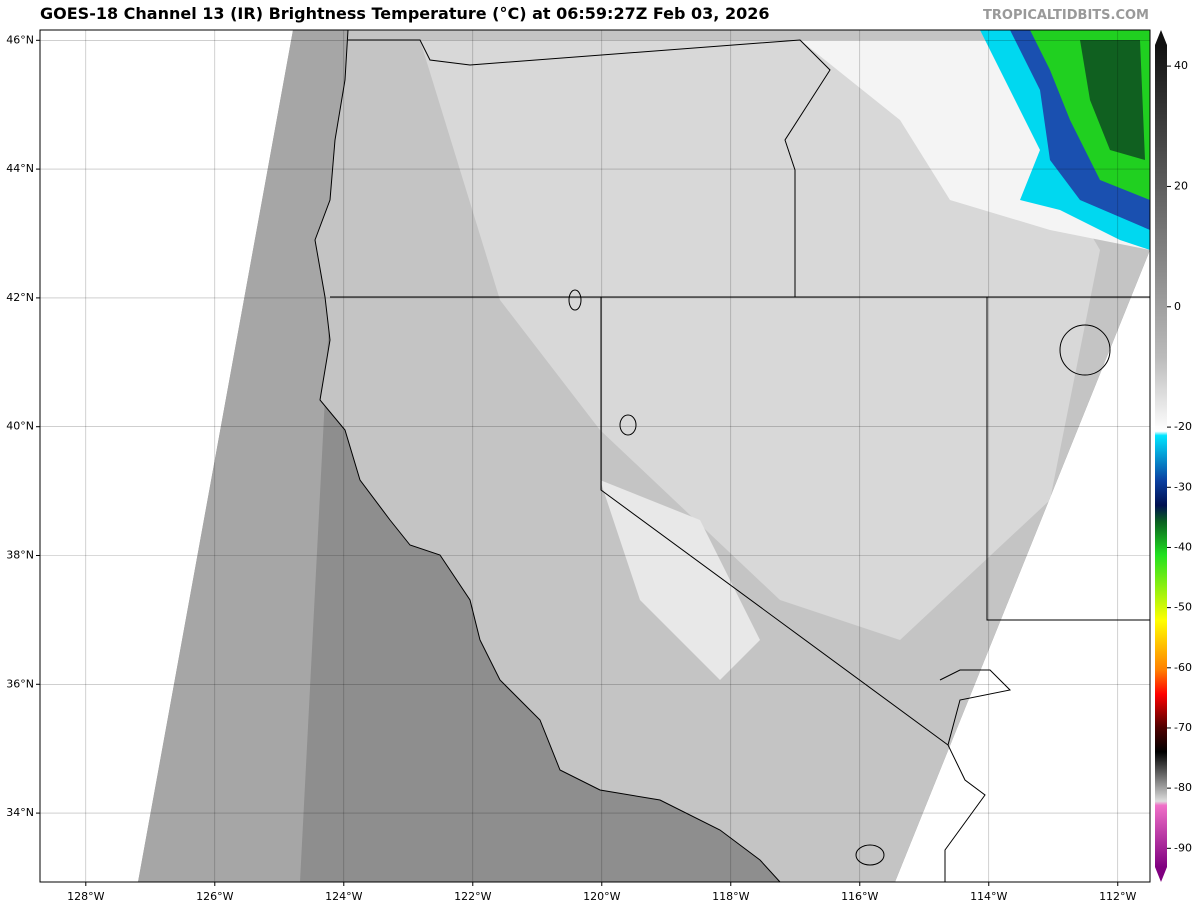 Image resolution: width=1200 pixels, height=910 pixels. Describe the element at coordinates (214, 896) in the screenshot. I see `x-tick-label: 126°W` at that location.